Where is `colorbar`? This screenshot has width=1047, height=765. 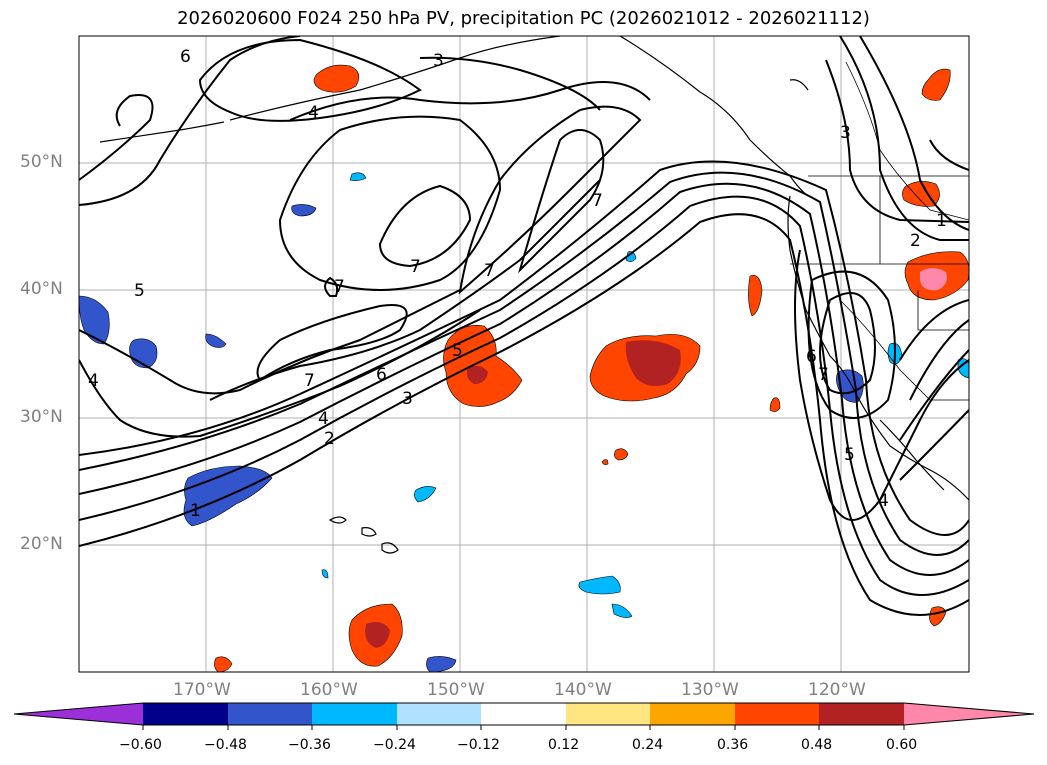
colorbar is located at coordinates (524, 716).